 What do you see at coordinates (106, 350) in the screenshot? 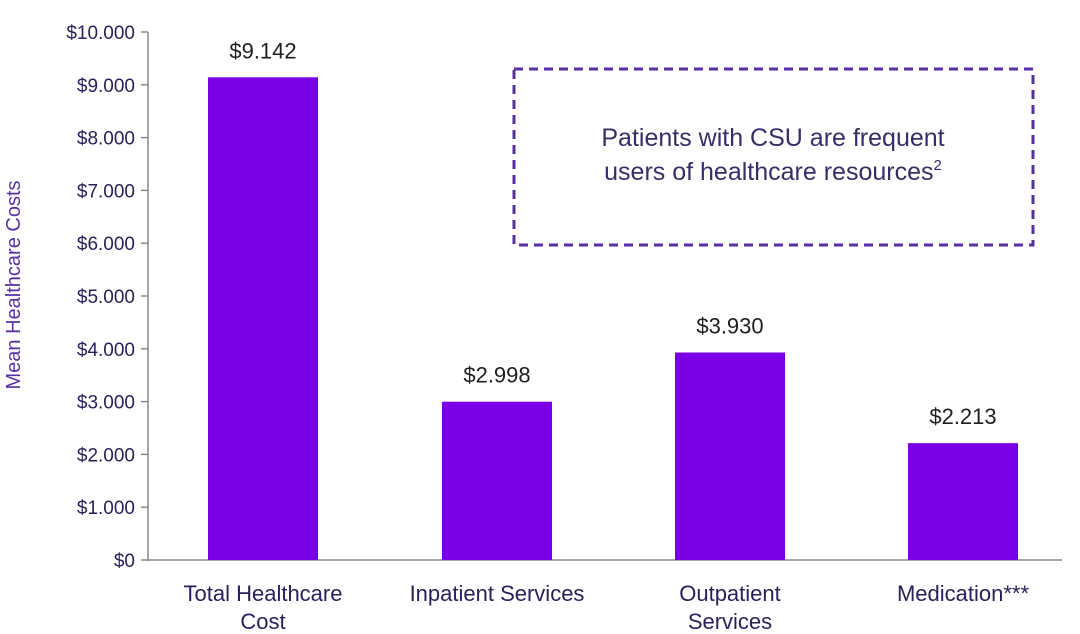
I see `y-tick-label: $4.000` at bounding box center [106, 350].